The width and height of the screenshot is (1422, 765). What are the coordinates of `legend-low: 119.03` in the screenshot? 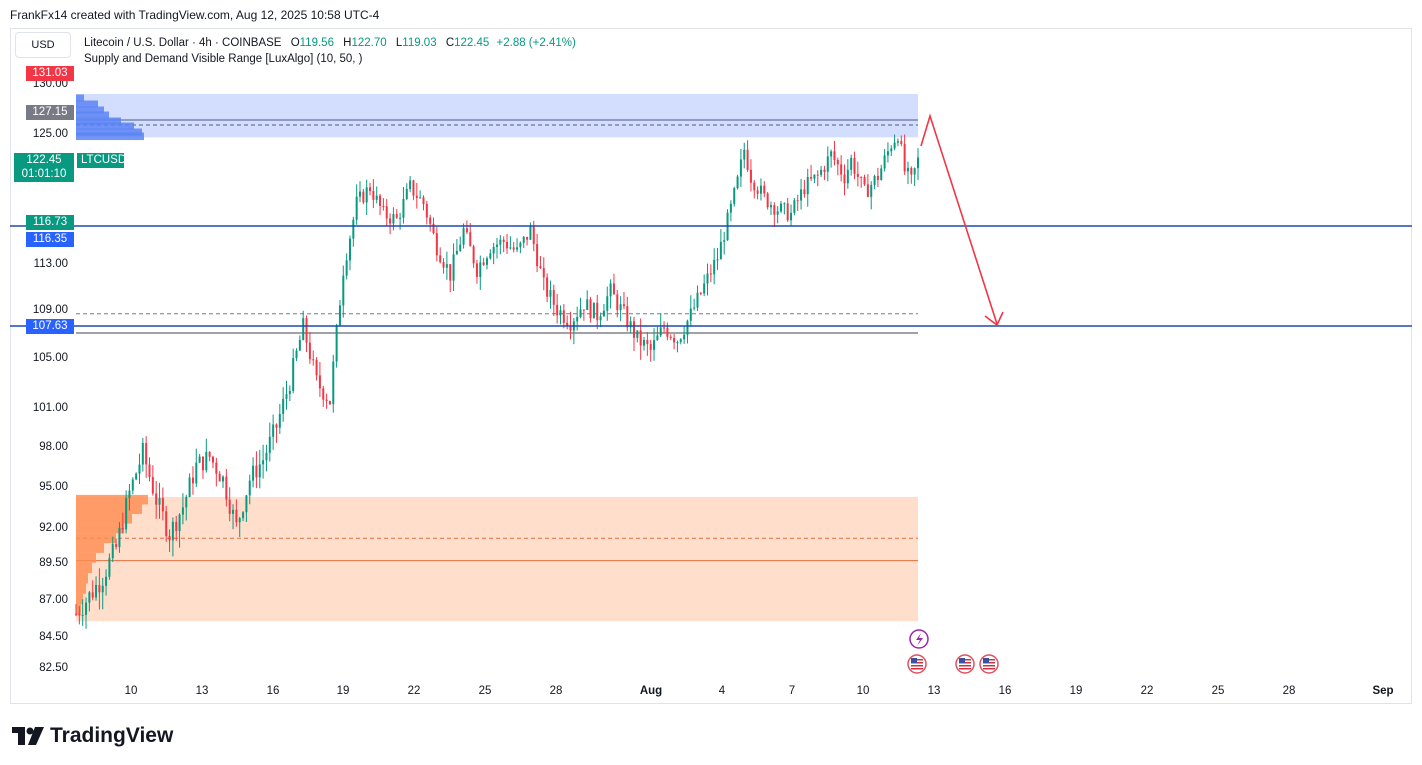 It's located at (419, 43).